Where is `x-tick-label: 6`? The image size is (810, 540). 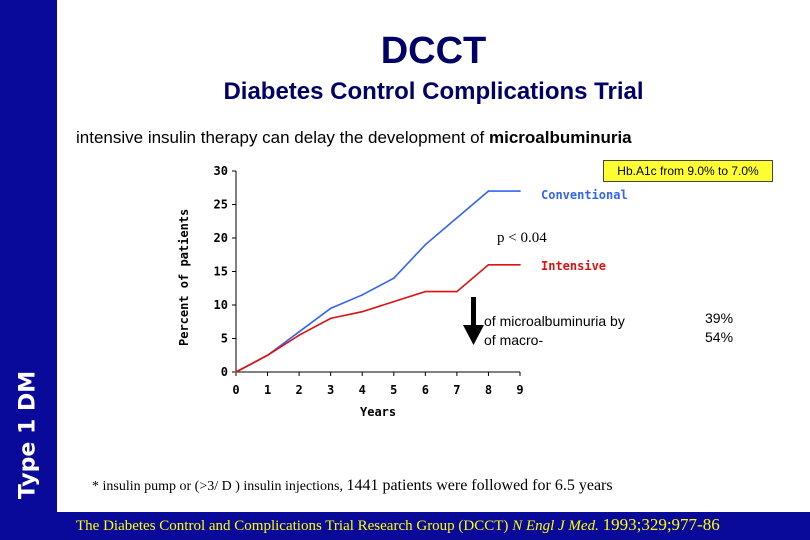
x-tick-label: 6 is located at coordinates (425, 390).